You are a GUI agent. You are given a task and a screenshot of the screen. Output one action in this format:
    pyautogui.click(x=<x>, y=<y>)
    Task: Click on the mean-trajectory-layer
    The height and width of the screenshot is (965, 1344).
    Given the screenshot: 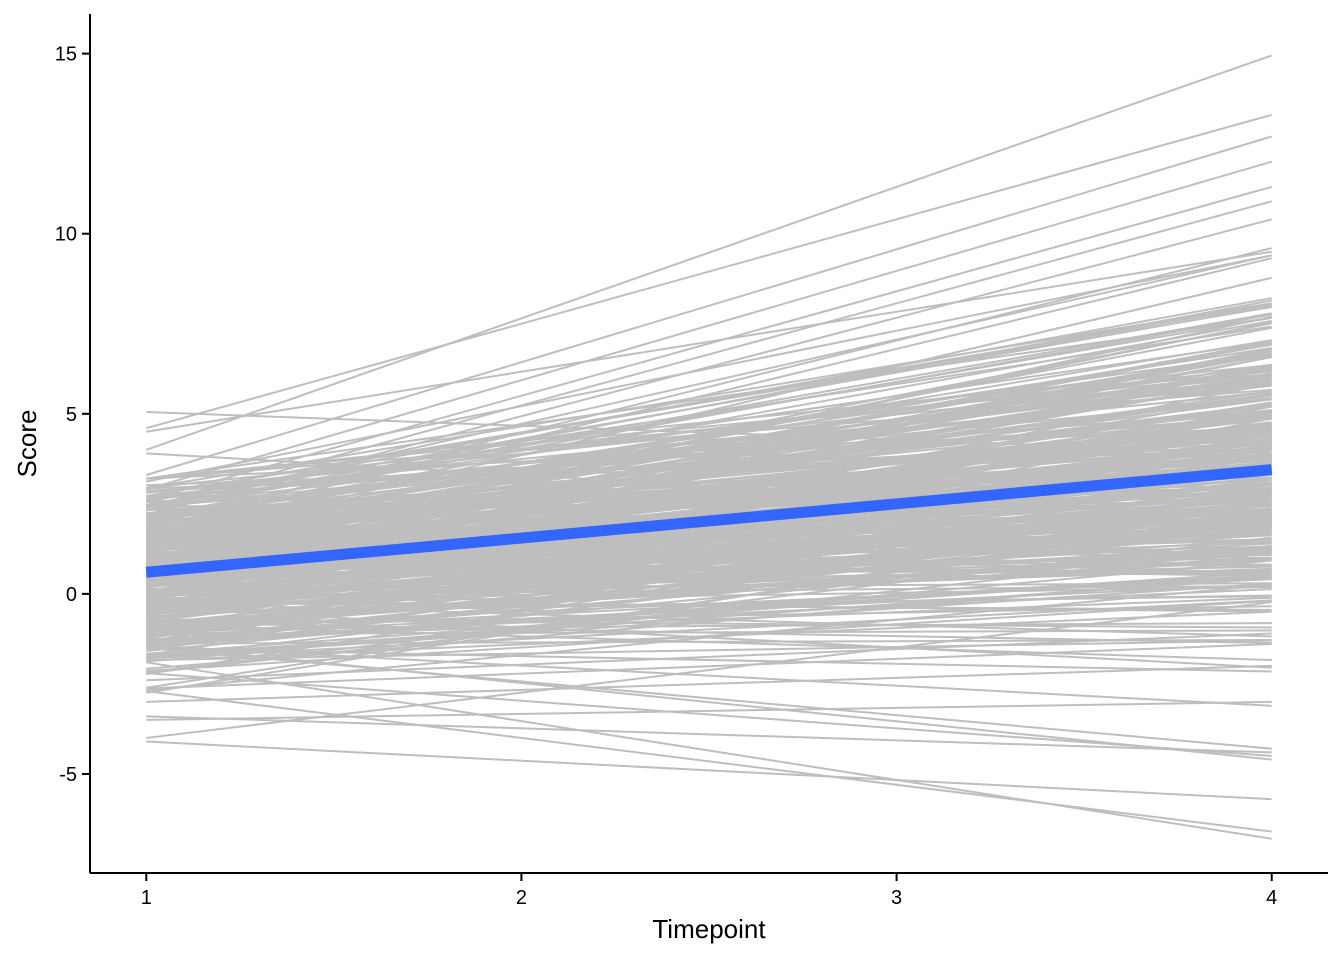 What is the action you would take?
    pyautogui.click(x=709, y=521)
    